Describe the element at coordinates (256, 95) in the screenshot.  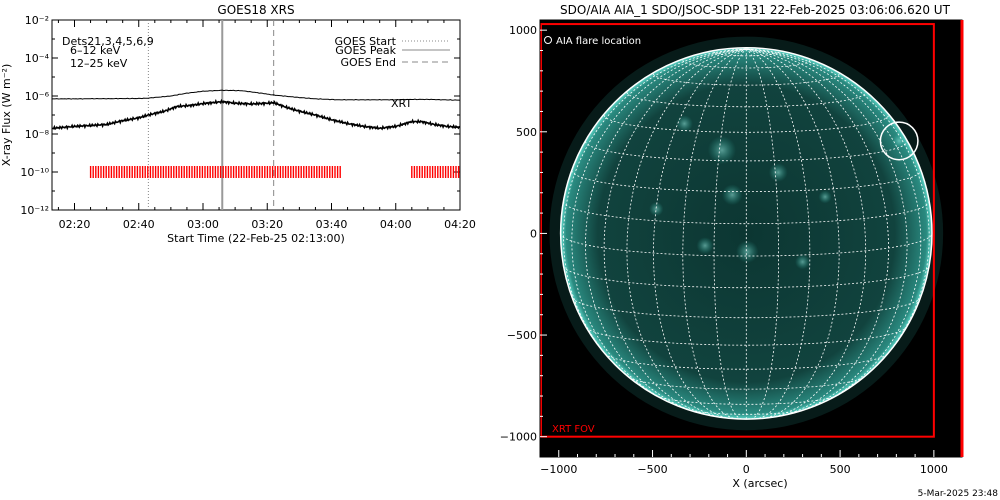
I see `series-long-line` at that location.